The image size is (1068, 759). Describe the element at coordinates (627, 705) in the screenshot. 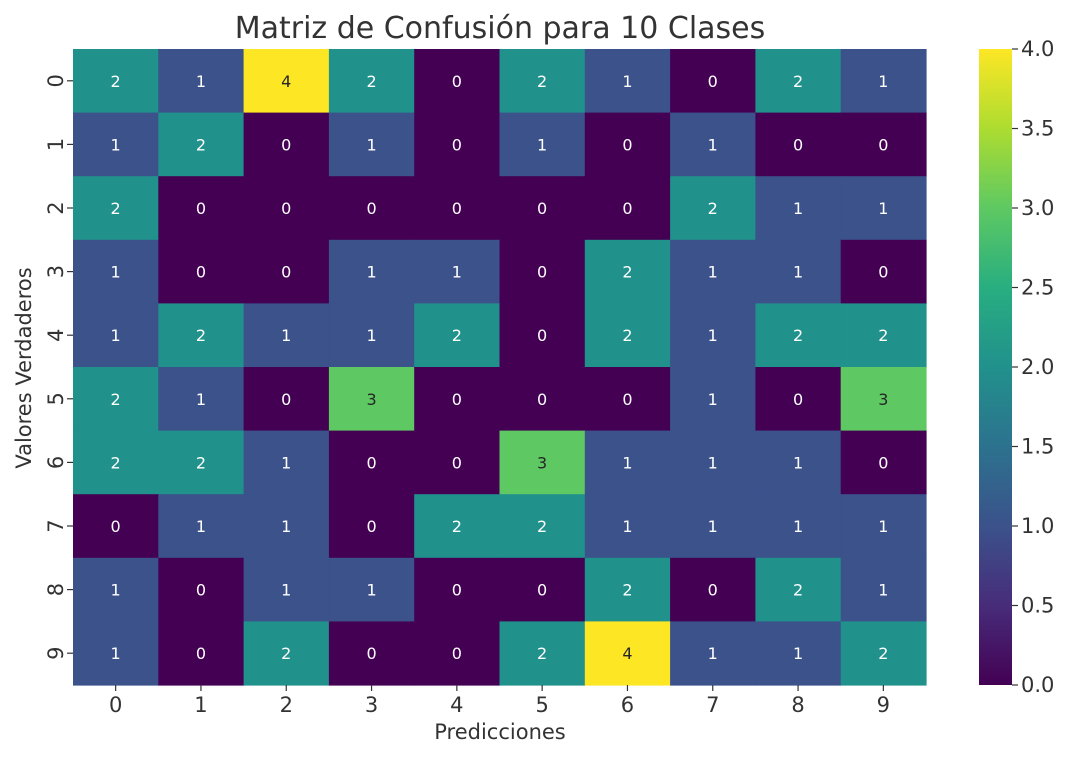

I see `x-tick-label: 6` at that location.